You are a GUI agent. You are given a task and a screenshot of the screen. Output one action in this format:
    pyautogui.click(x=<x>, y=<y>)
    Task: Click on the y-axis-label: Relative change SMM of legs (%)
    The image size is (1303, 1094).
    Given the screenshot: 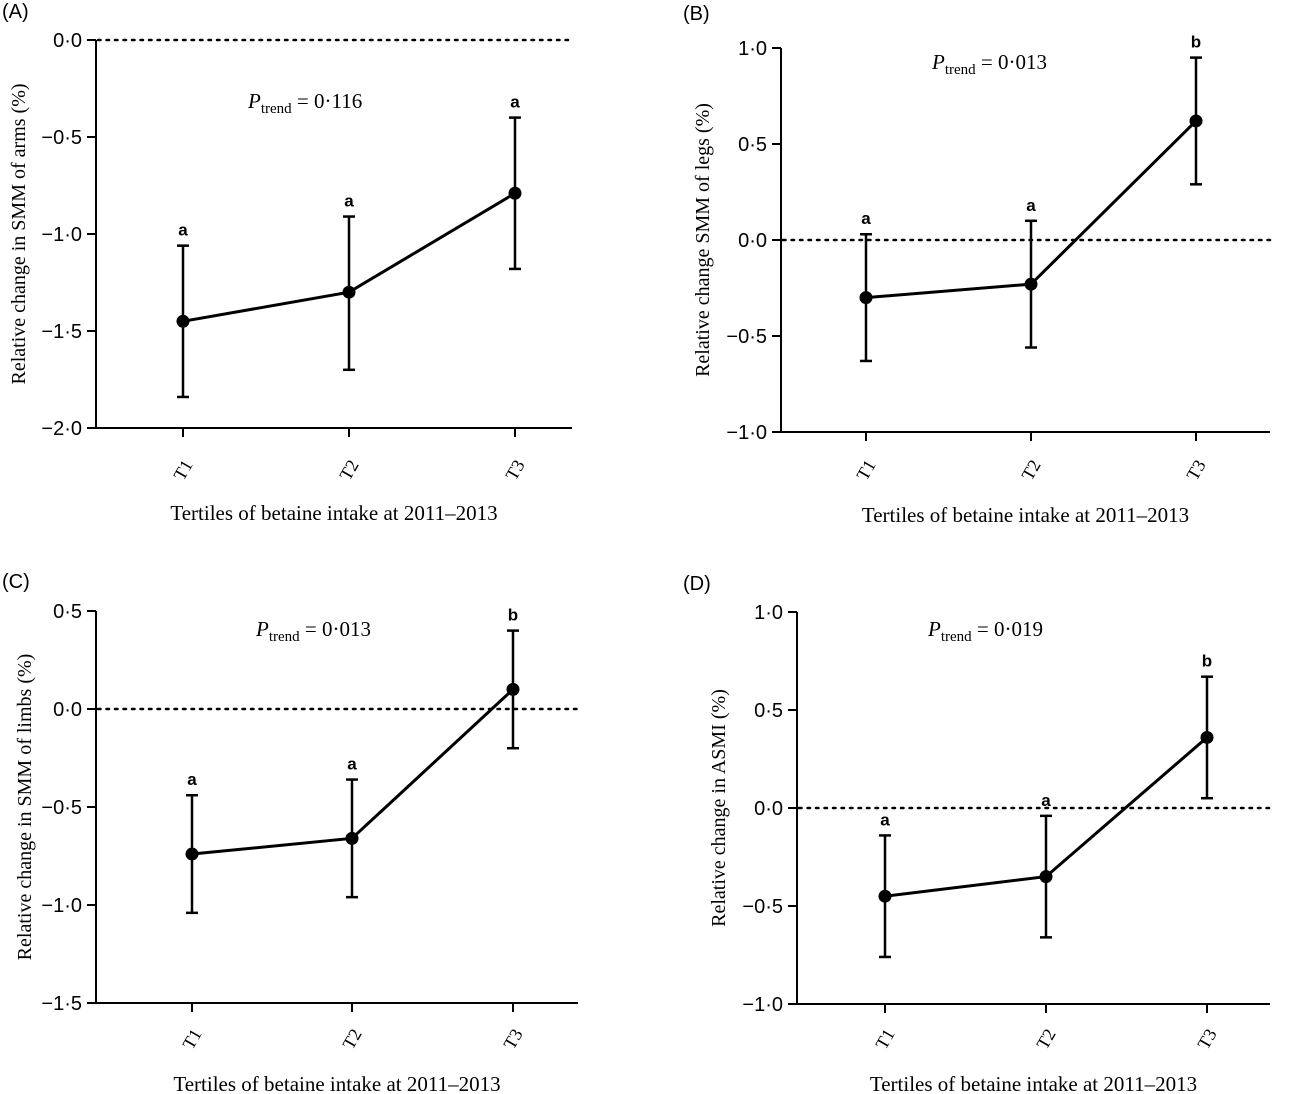 What is the action you would take?
    pyautogui.click(x=703, y=240)
    